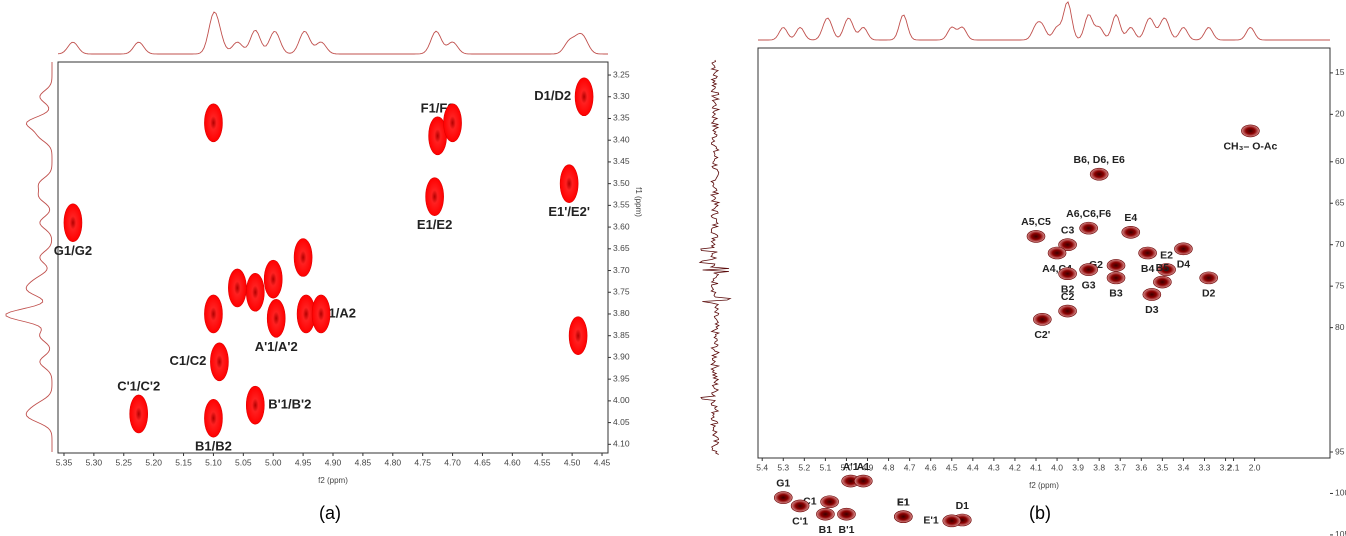 This screenshot has height=536, width=1346. I want to click on x-tick-label: 3.6, so click(1141, 467).